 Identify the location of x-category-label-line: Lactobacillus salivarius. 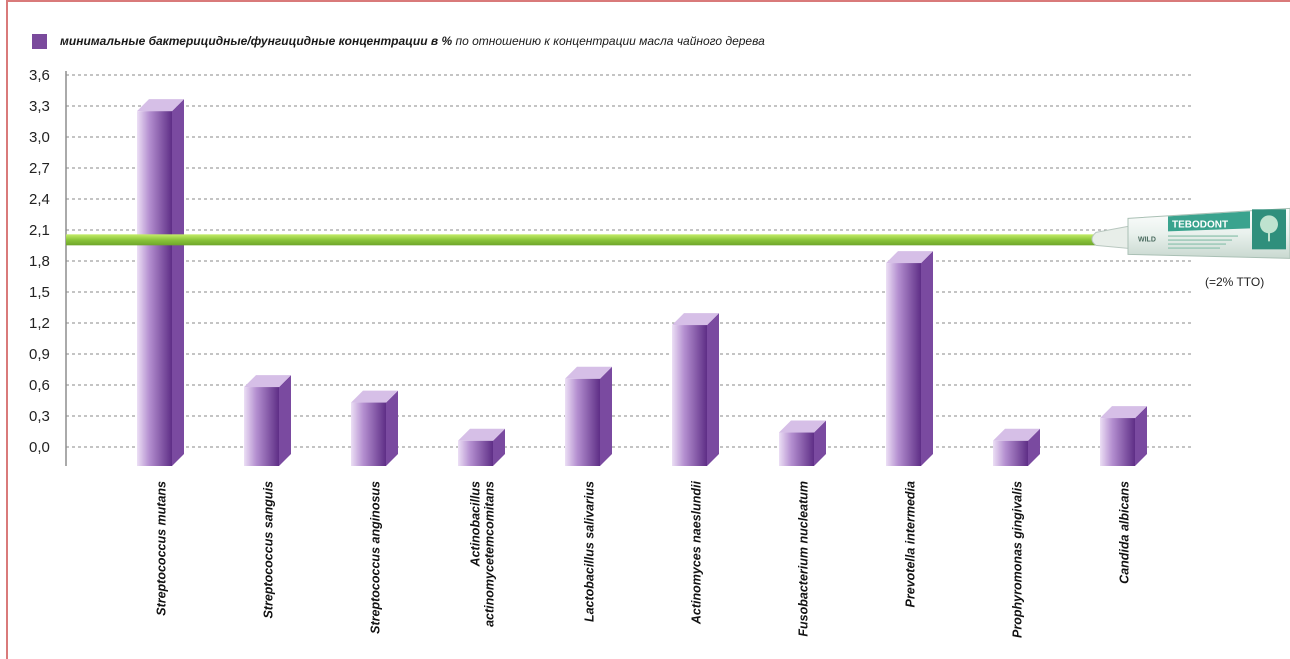
(590, 551).